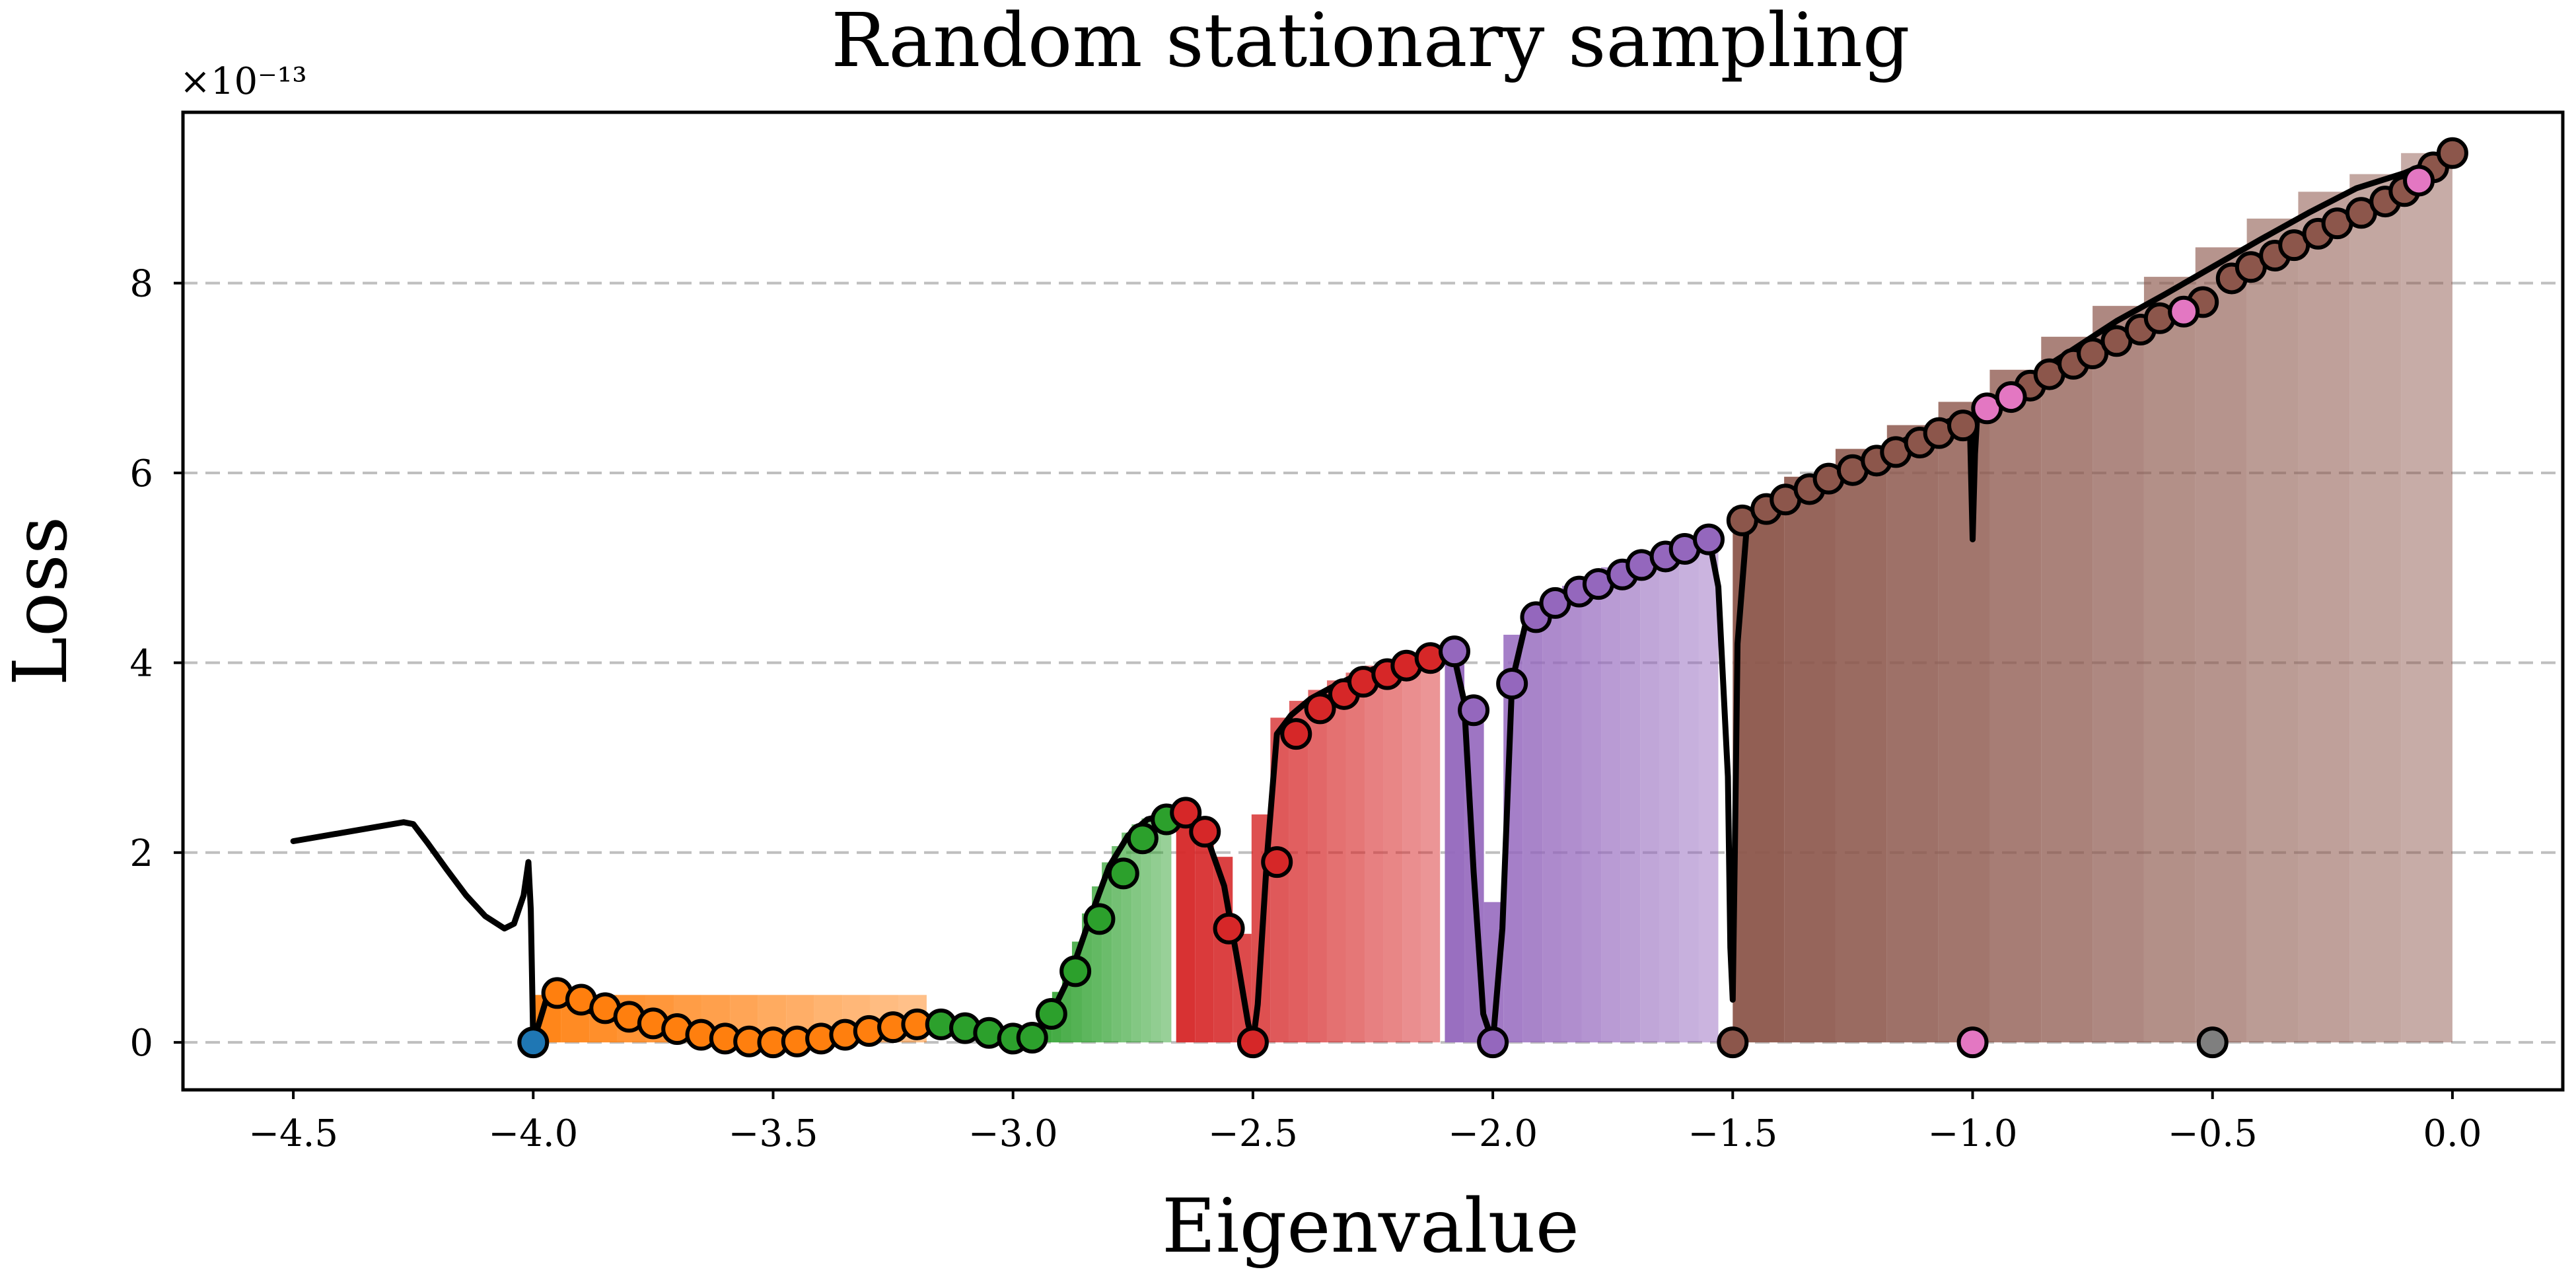  Describe the element at coordinates (773, 1134) in the screenshot. I see `x-tick-label: −3.5` at that location.